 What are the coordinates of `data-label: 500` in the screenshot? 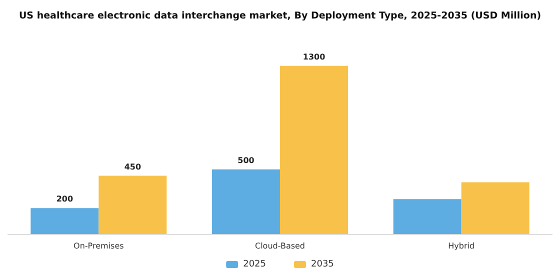 It's located at (246, 160).